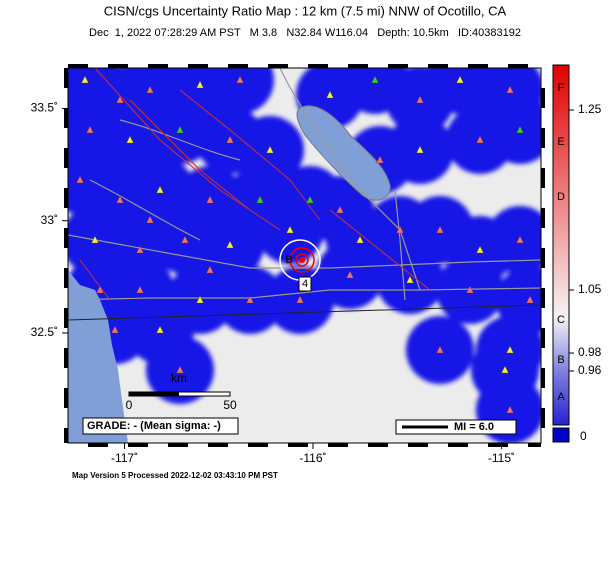  What do you see at coordinates (590, 109) in the screenshot?
I see `colorbar-tick-label: 1.25` at bounding box center [590, 109].